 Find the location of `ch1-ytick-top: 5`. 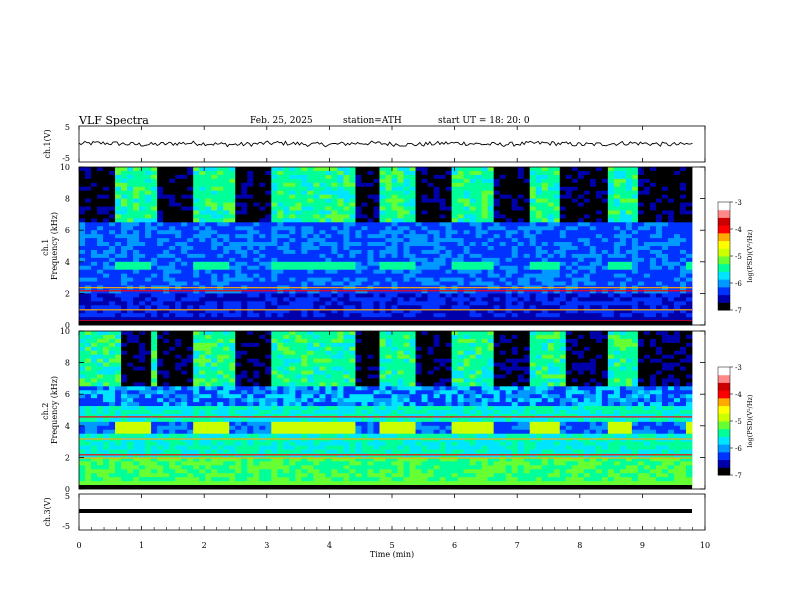

ch1-ytick-top: 5 is located at coordinates (67, 127).